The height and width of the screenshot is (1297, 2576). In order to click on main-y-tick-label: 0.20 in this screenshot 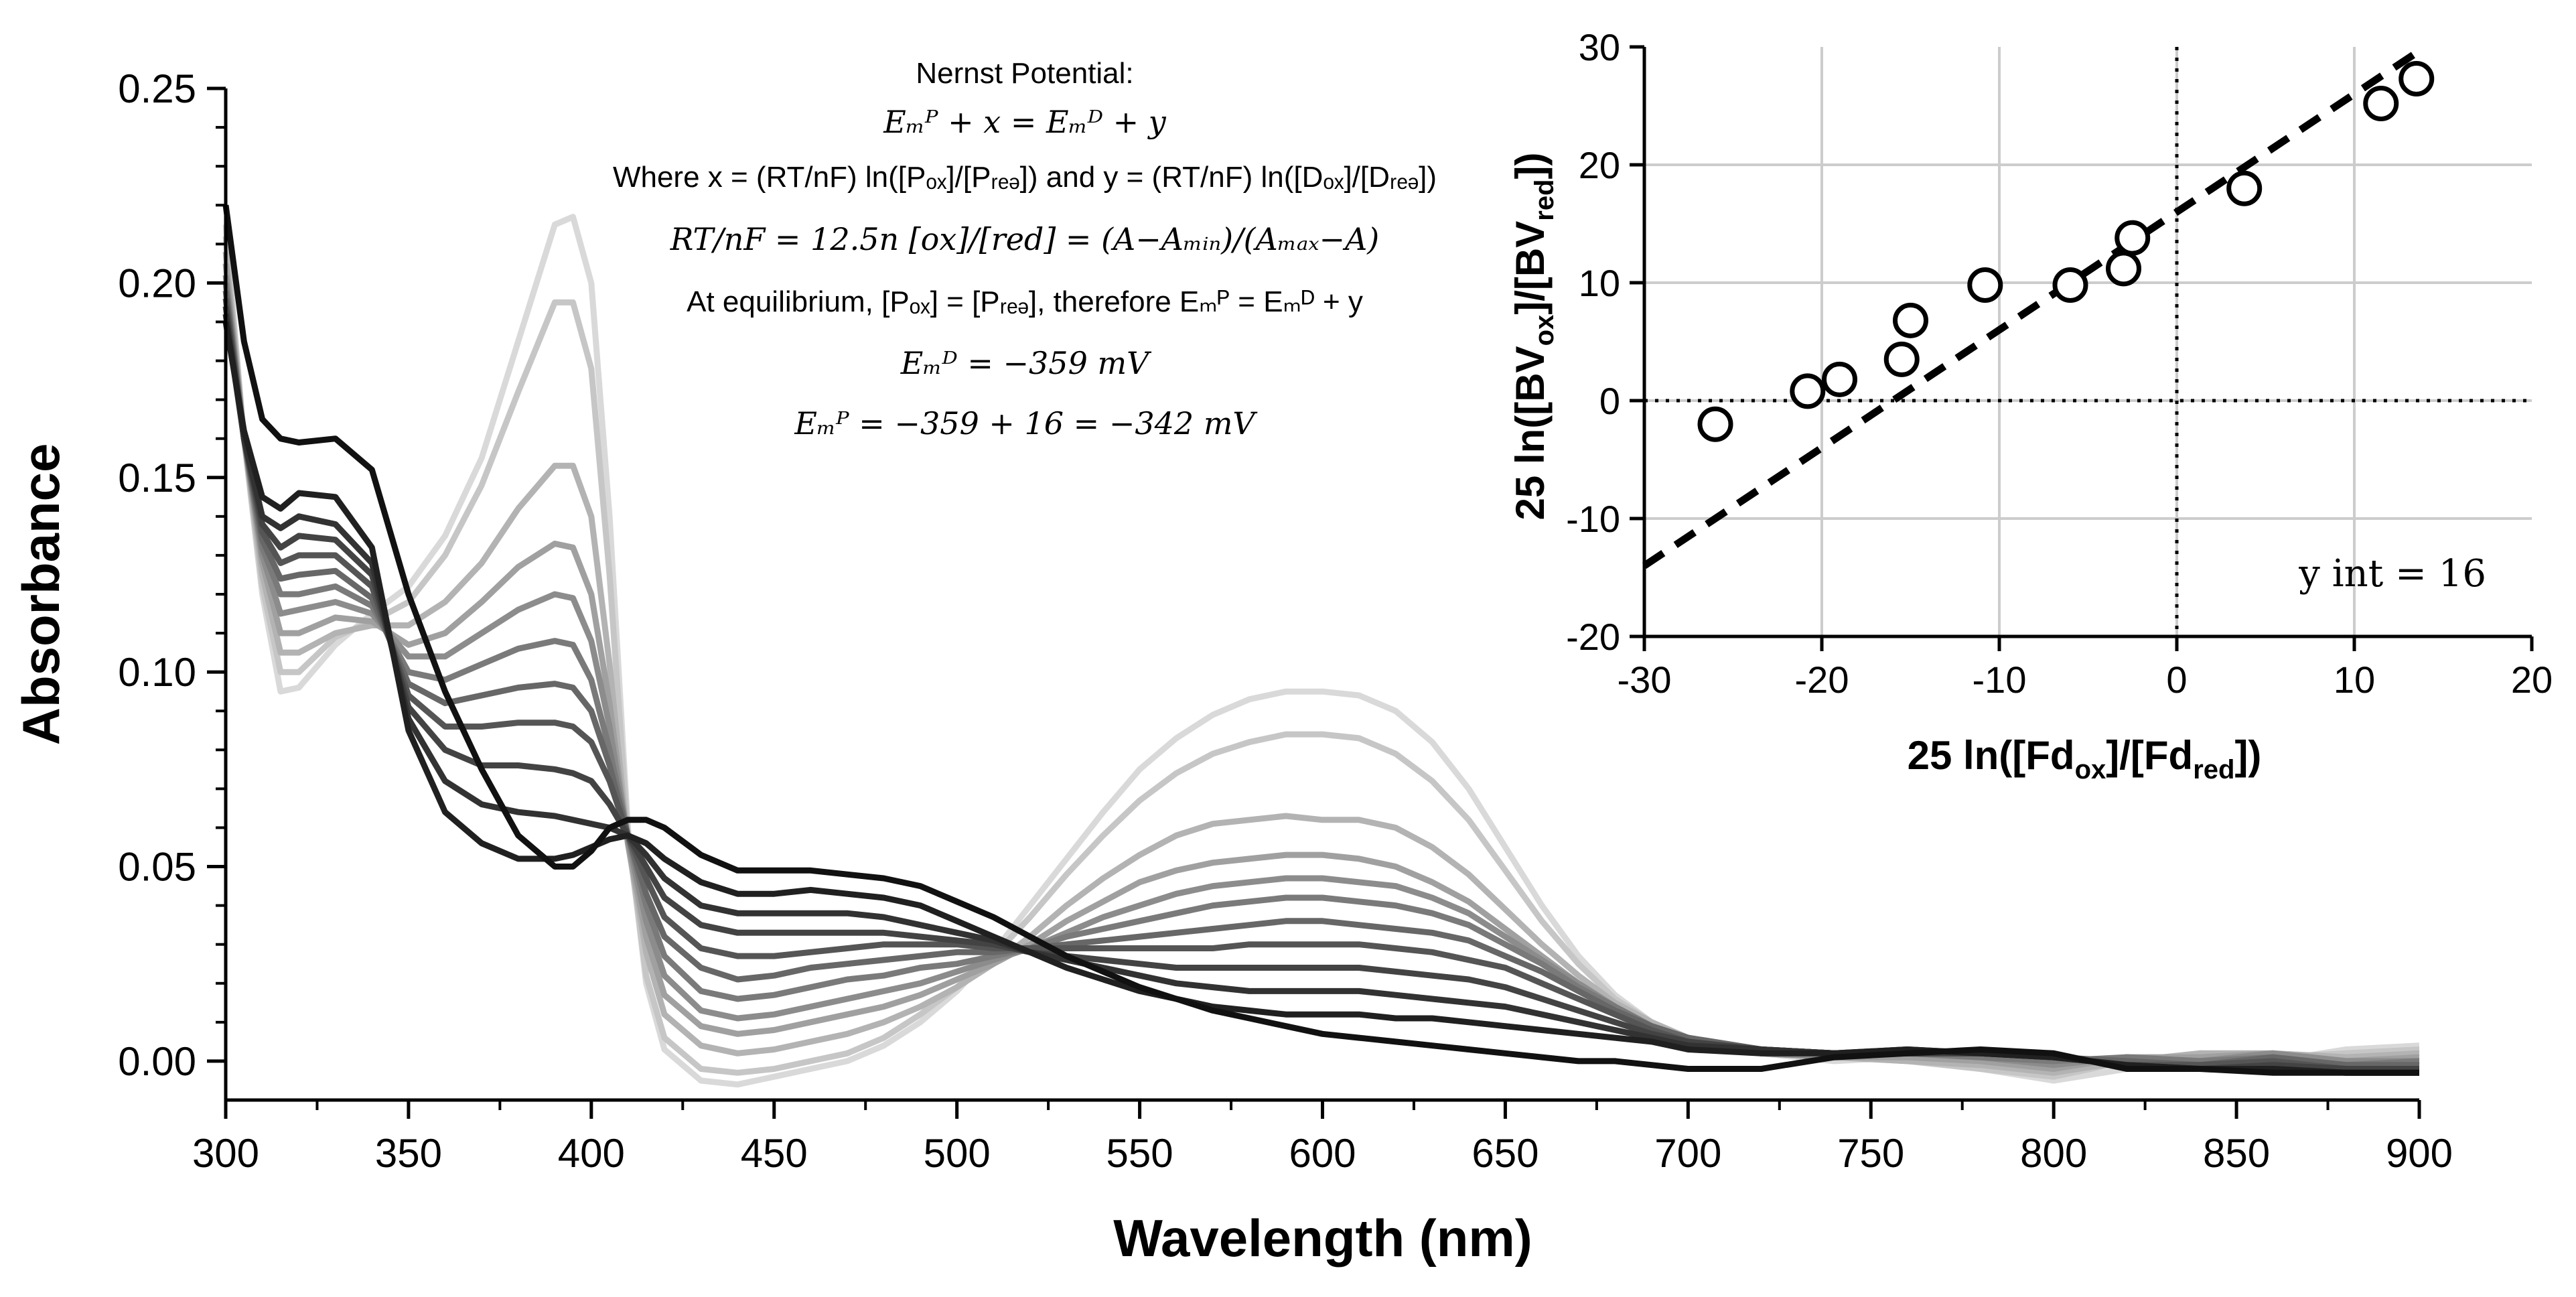, I will do `click(157, 283)`.